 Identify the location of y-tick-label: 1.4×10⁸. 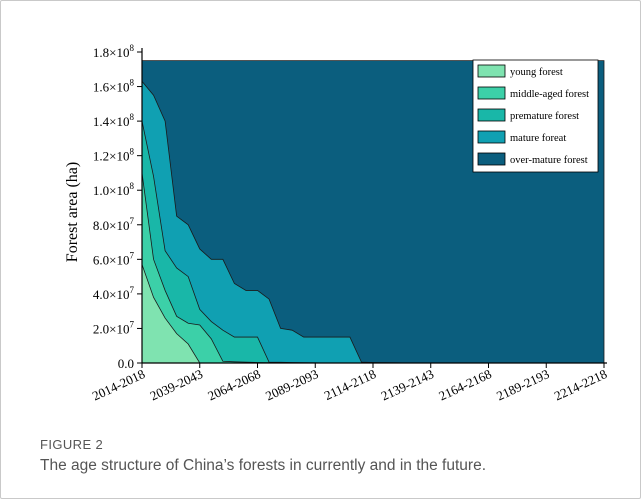
(114, 120).